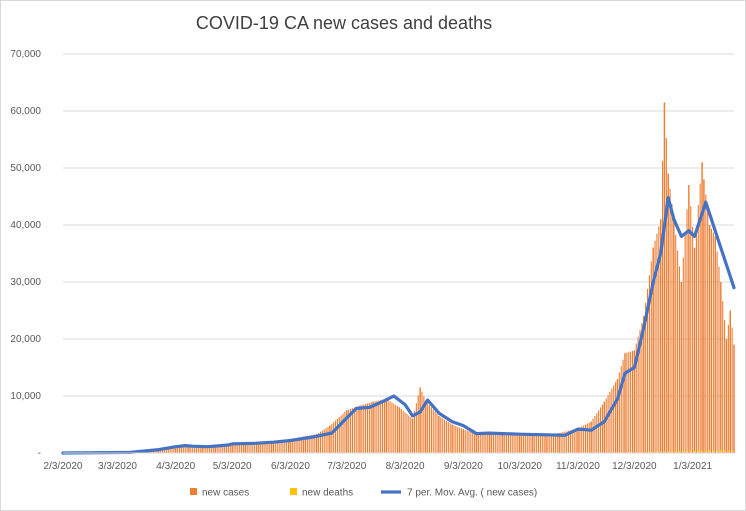 The image size is (746, 511). What do you see at coordinates (405, 466) in the screenshot?
I see `x-tick-label: 8/3/2020` at bounding box center [405, 466].